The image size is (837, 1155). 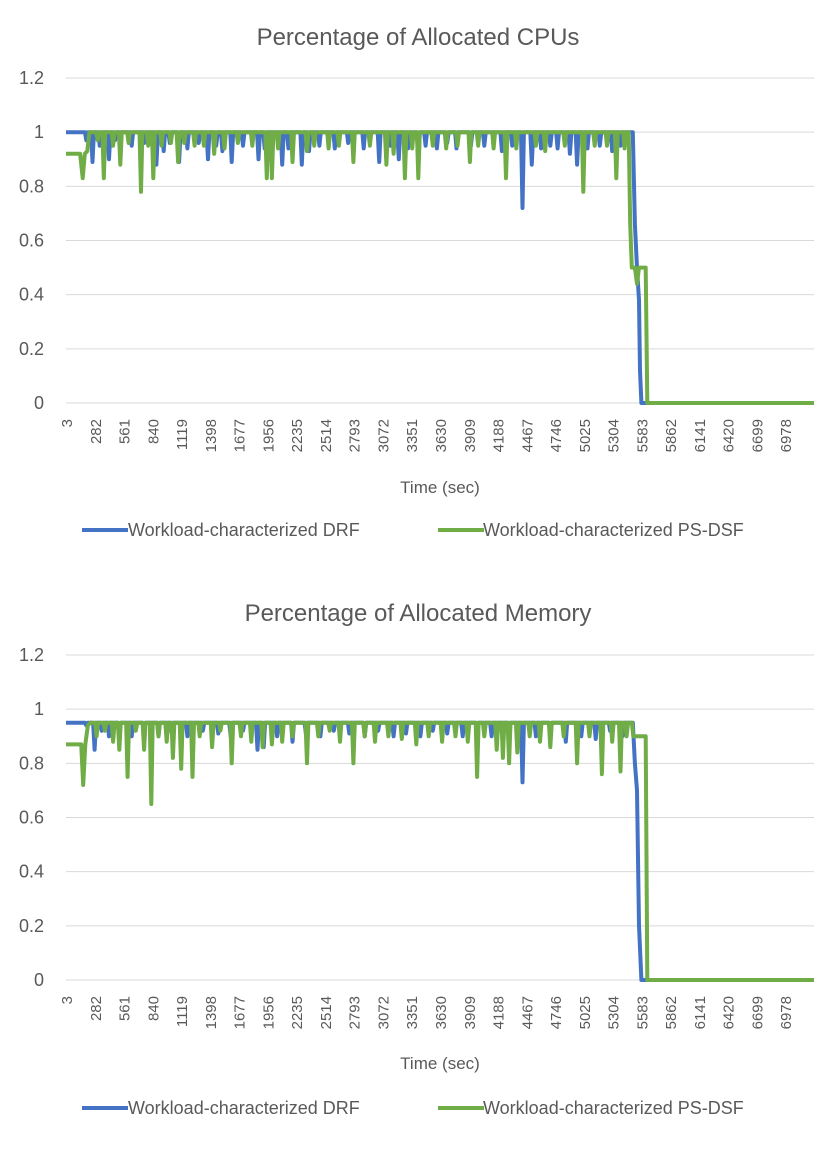 I want to click on chart-title: Percentage of Allocated Memory, so click(x=418, y=613).